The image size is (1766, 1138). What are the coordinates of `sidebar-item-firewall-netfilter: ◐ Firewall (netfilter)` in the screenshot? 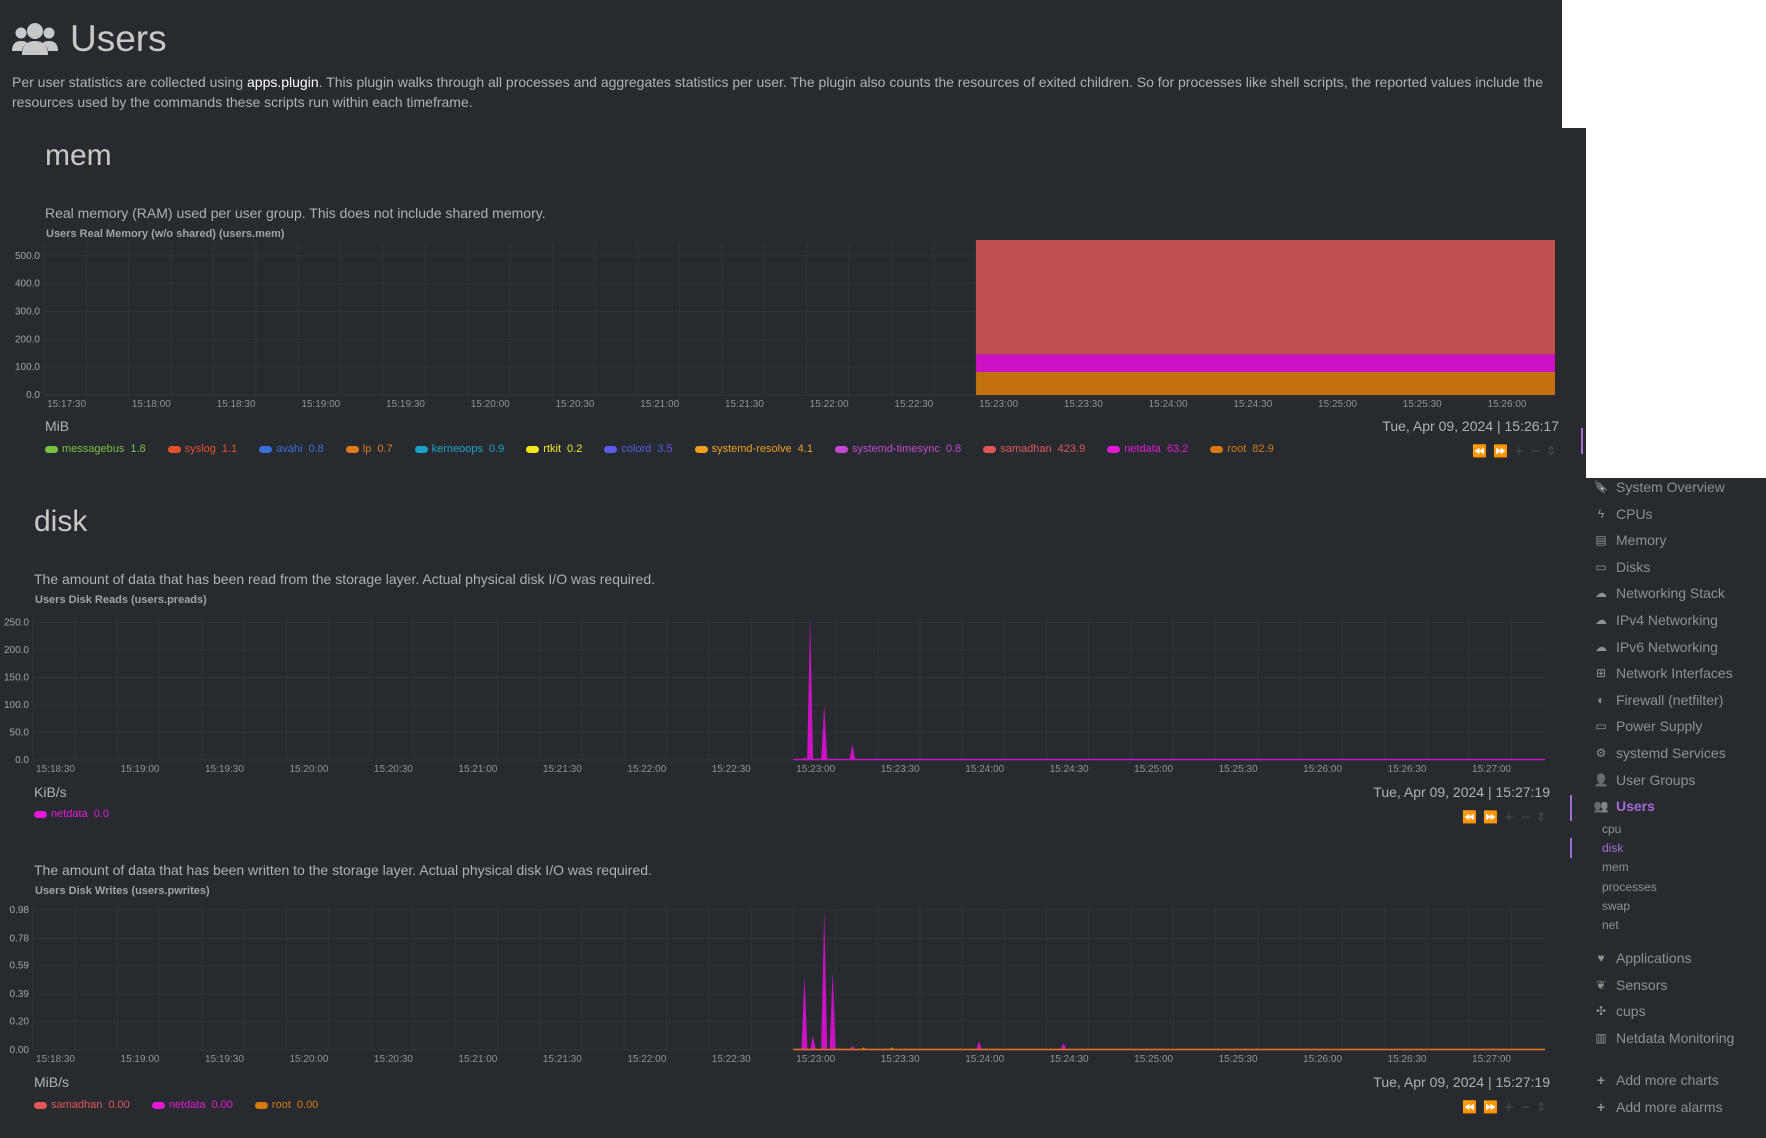 It's located at (1658, 700).